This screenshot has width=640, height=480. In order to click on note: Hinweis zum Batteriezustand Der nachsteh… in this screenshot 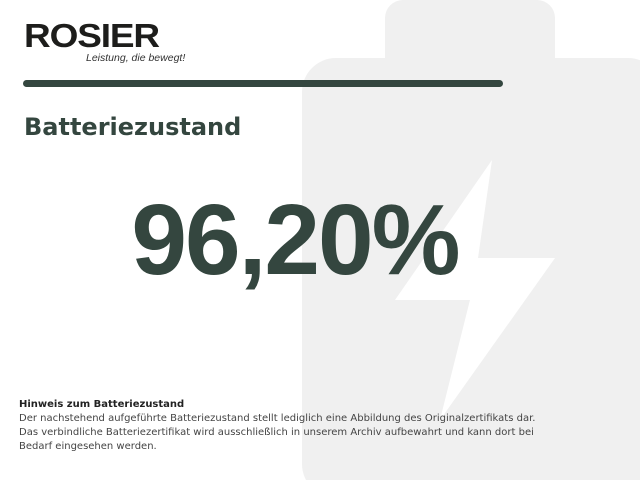, I will do `click(299, 426)`.